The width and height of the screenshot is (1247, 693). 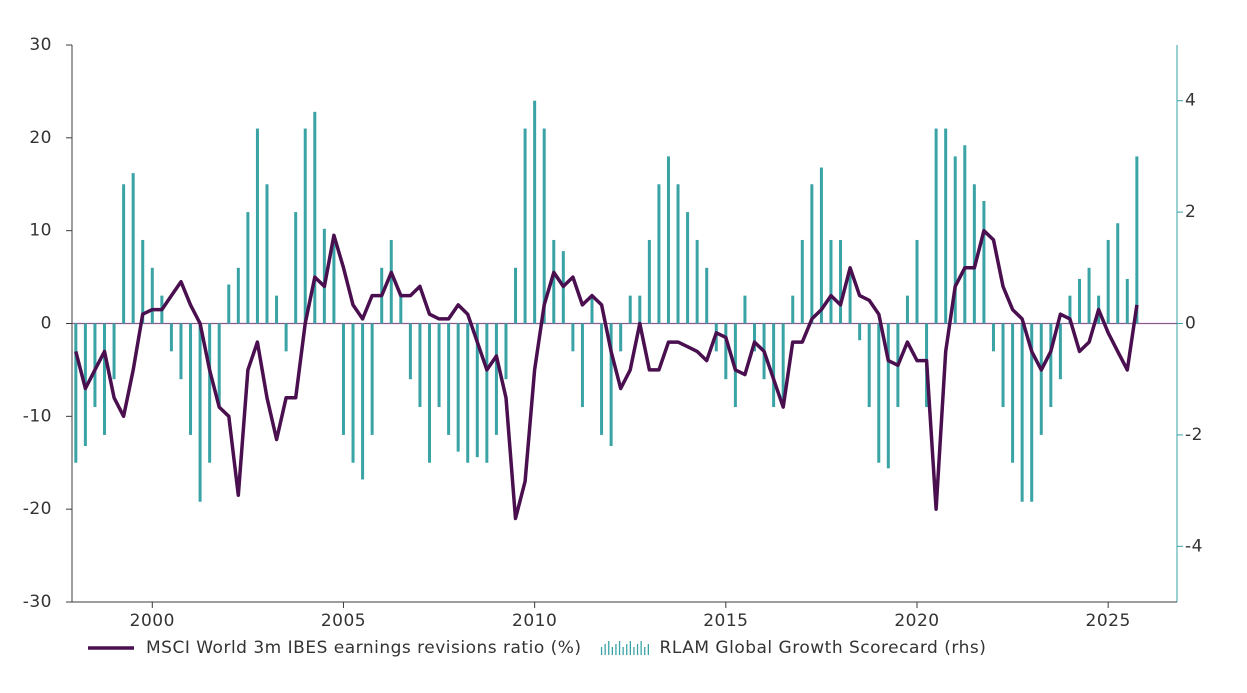 What do you see at coordinates (1194, 546) in the screenshot?
I see `y2-tick-label: -4` at bounding box center [1194, 546].